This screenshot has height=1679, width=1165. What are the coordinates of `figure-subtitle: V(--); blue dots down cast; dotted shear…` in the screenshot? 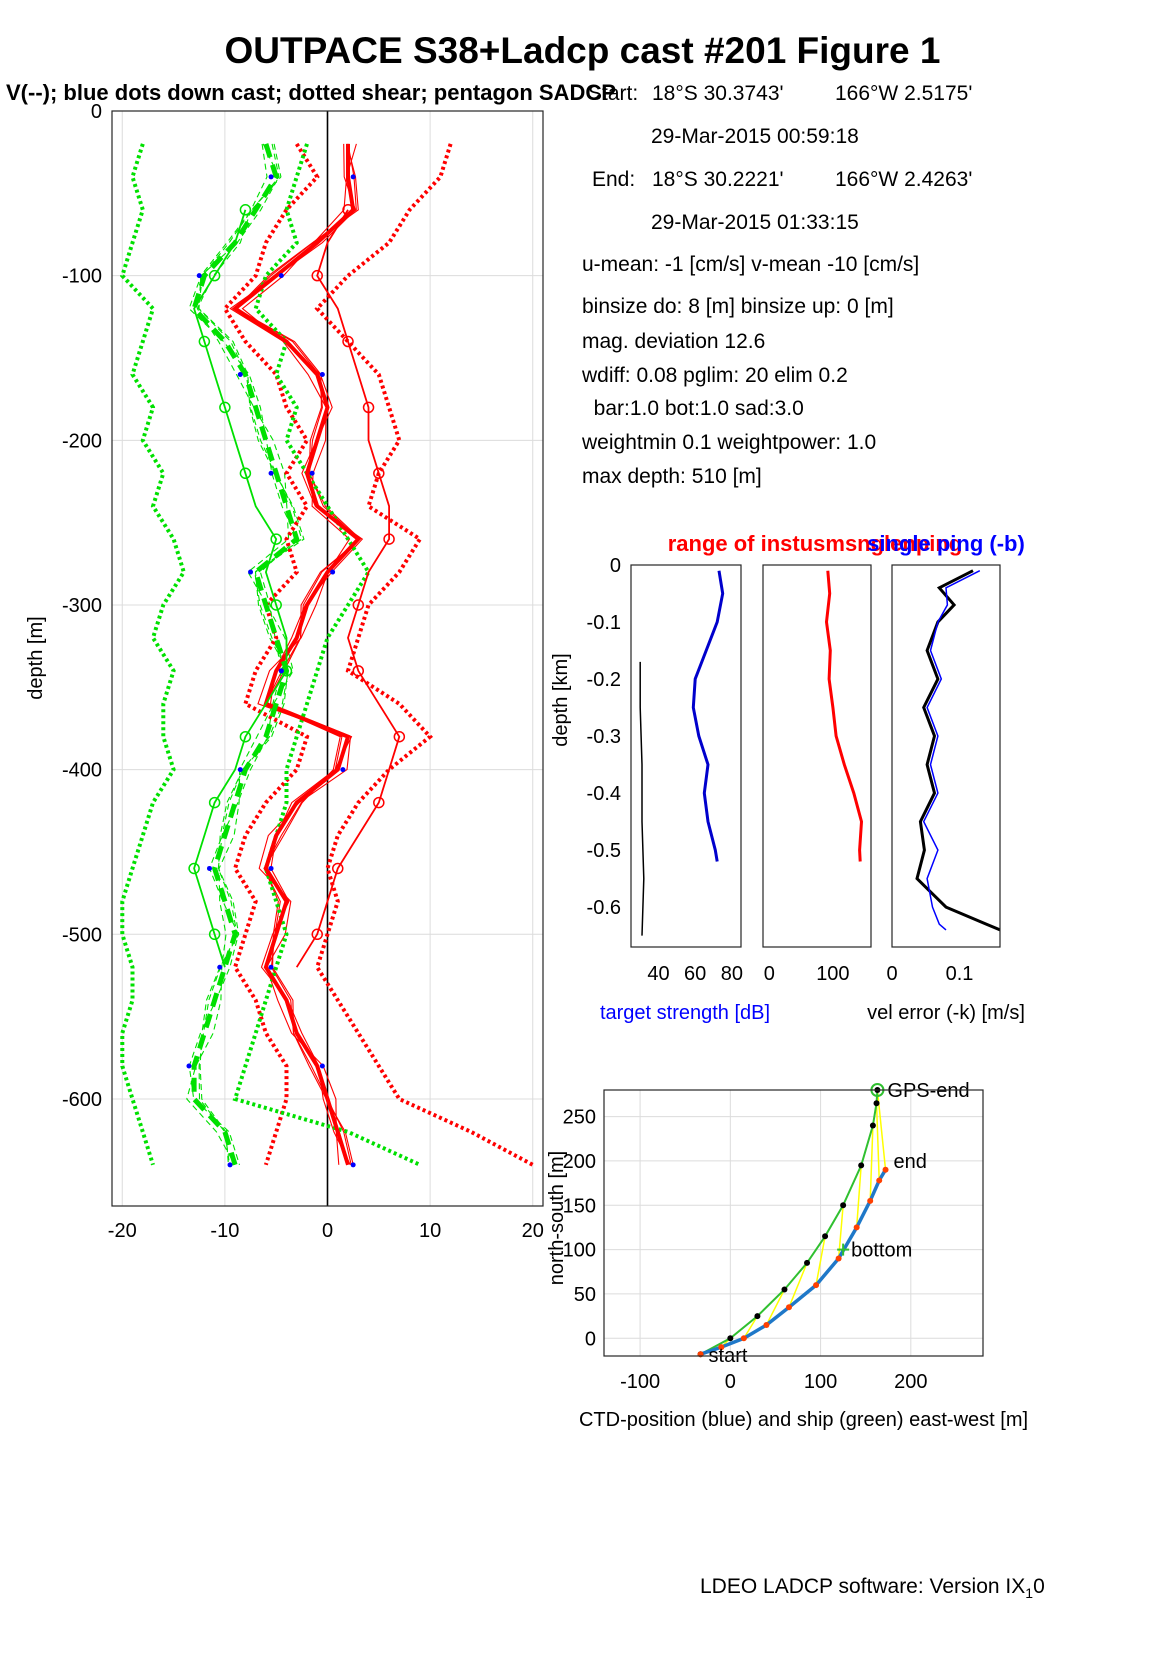 It's located at (311, 92).